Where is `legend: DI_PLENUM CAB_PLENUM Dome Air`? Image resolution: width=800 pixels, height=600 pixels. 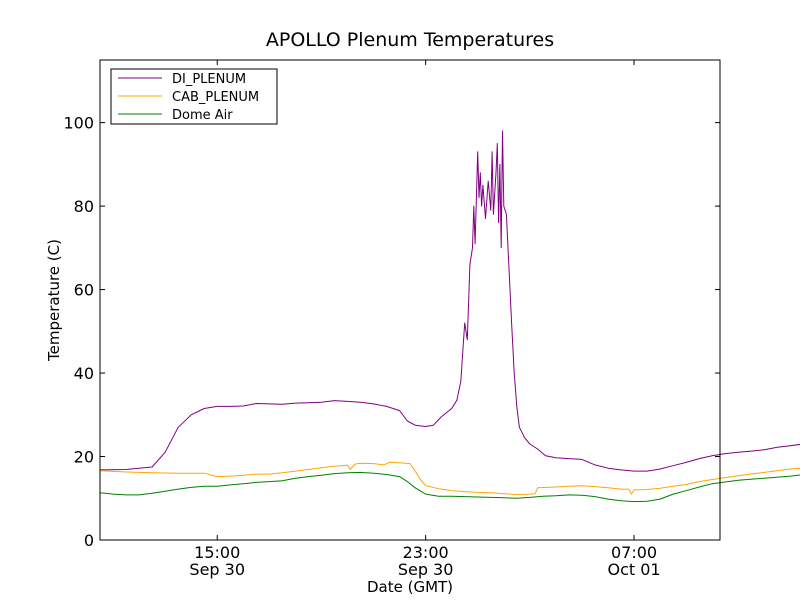
legend: DI_PLENUM CAB_PLENUM Dome Air is located at coordinates (194, 96).